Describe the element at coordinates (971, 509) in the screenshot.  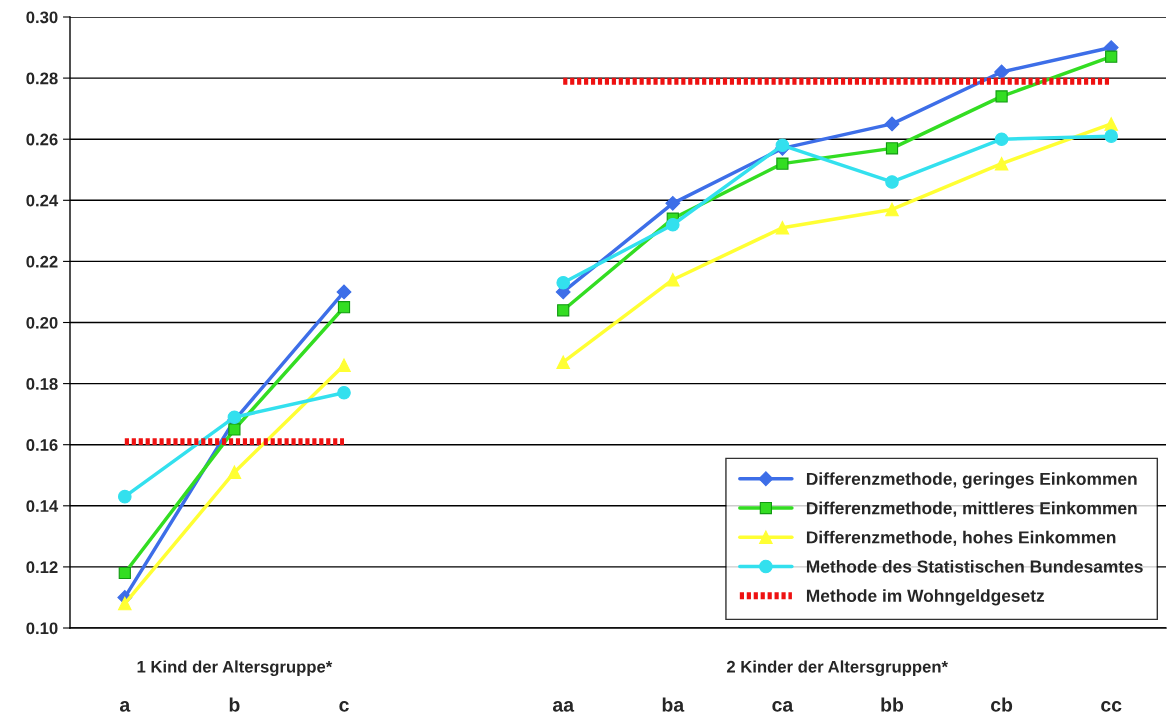
I see `legend-label: Differenzmethode, mittleres Einkommen` at that location.